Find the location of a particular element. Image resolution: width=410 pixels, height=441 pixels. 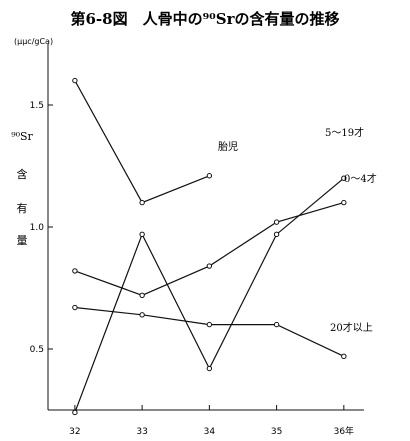

y-tick-label: 1.5 is located at coordinates (37, 106).